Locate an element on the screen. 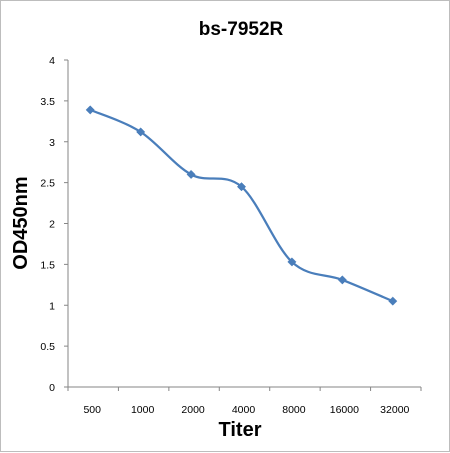 This screenshot has height=453, width=450. y-tick-label: 2.5 is located at coordinates (47, 184).